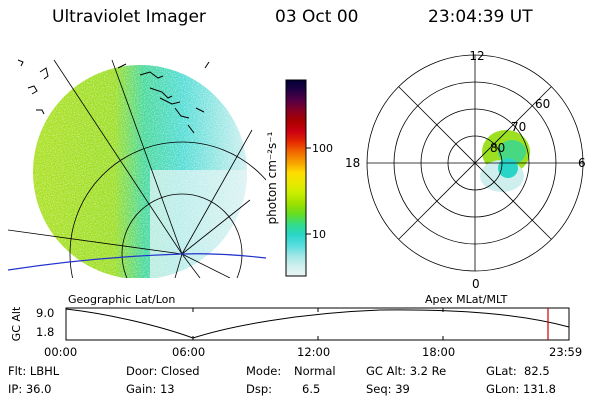 The image size is (600, 400). I want to click on mlat-label-60: 60, so click(542, 104).